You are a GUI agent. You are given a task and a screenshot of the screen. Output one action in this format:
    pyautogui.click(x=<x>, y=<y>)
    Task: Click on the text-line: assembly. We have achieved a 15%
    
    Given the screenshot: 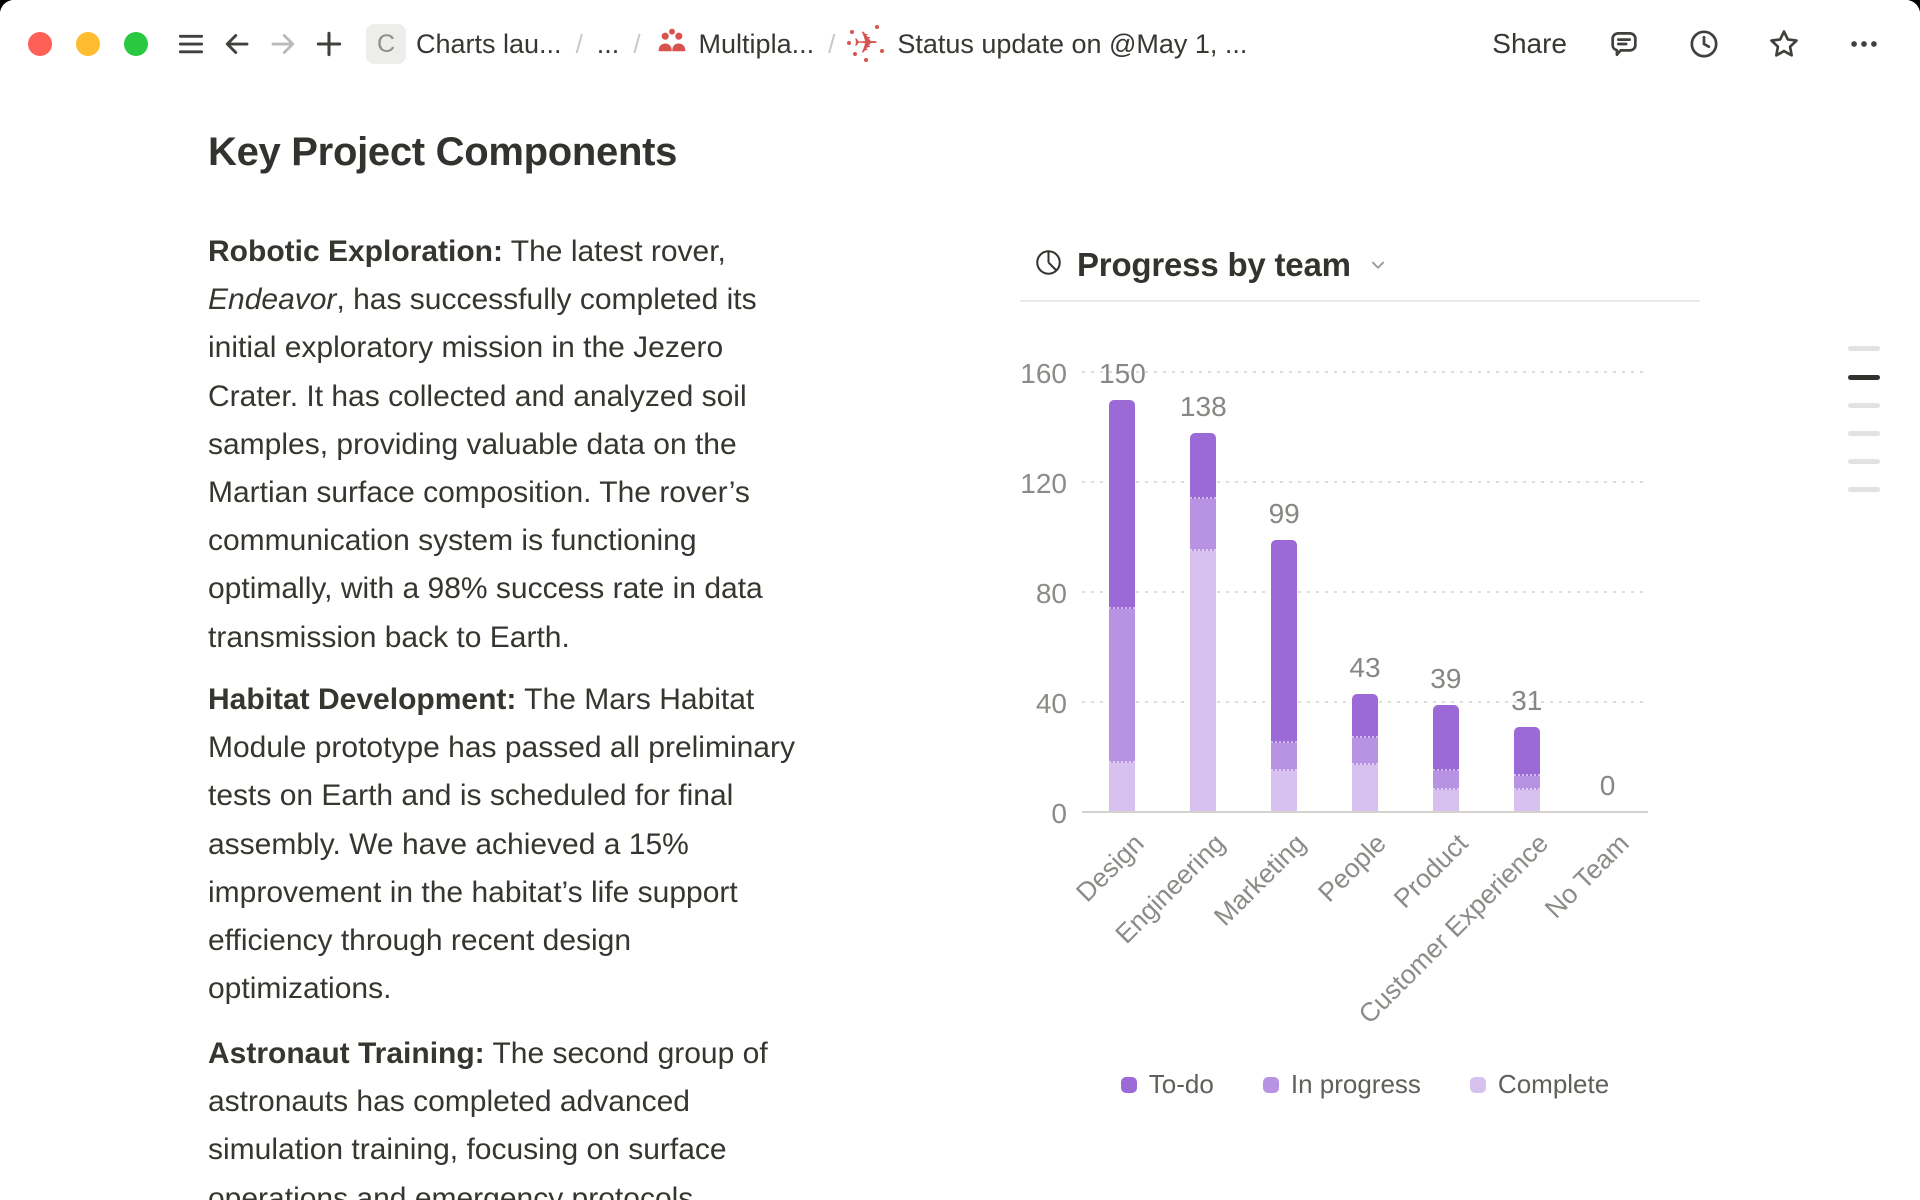 What is the action you would take?
    pyautogui.click(x=448, y=844)
    